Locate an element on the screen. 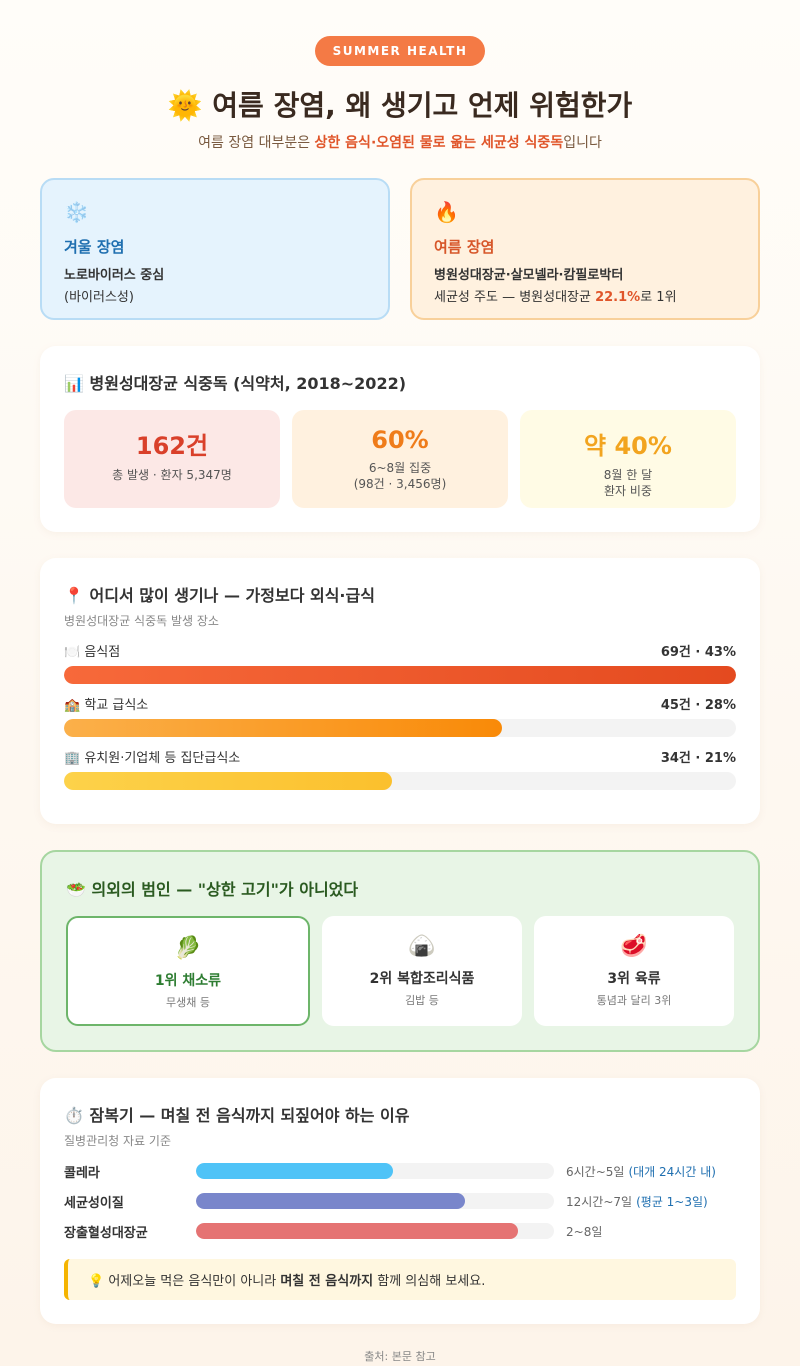 Image resolution: width=800 pixels, height=1366 pixels. place: 🏫 학교 급식소 45건 · 28% is located at coordinates (400, 715).